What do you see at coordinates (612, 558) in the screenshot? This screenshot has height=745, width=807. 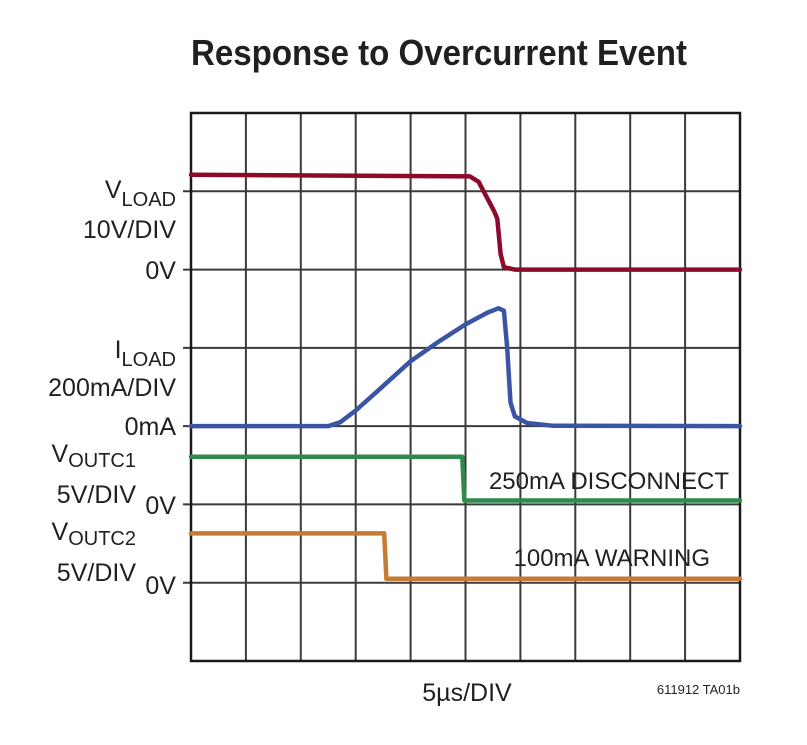 I see `annotation-warning: 100mA WARNING` at bounding box center [612, 558].